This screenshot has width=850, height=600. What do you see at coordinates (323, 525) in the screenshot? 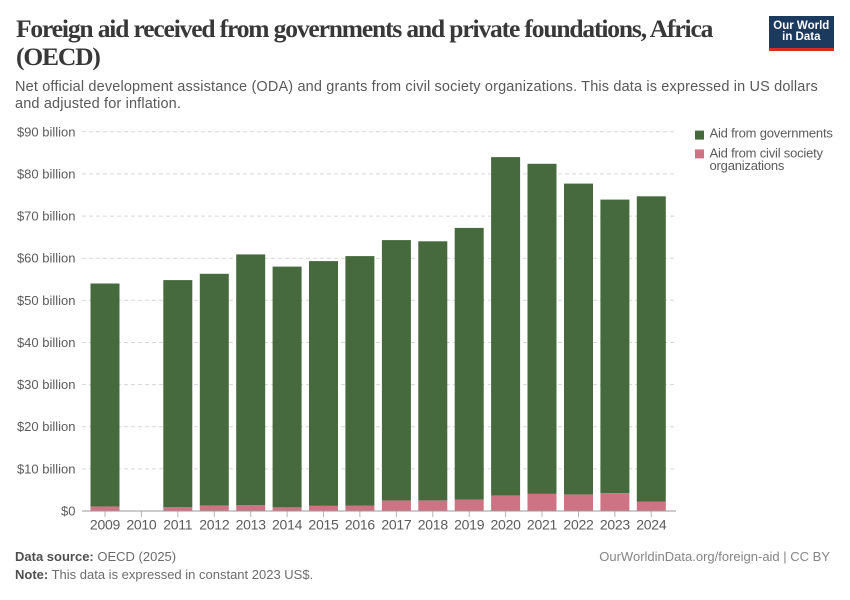
I see `svg-text: 2015` at bounding box center [323, 525].